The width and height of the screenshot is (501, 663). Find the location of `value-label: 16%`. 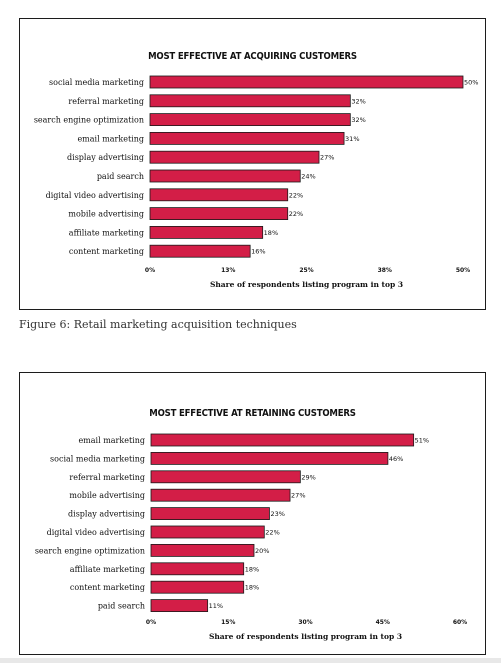

value-label: 16% is located at coordinates (258, 252).